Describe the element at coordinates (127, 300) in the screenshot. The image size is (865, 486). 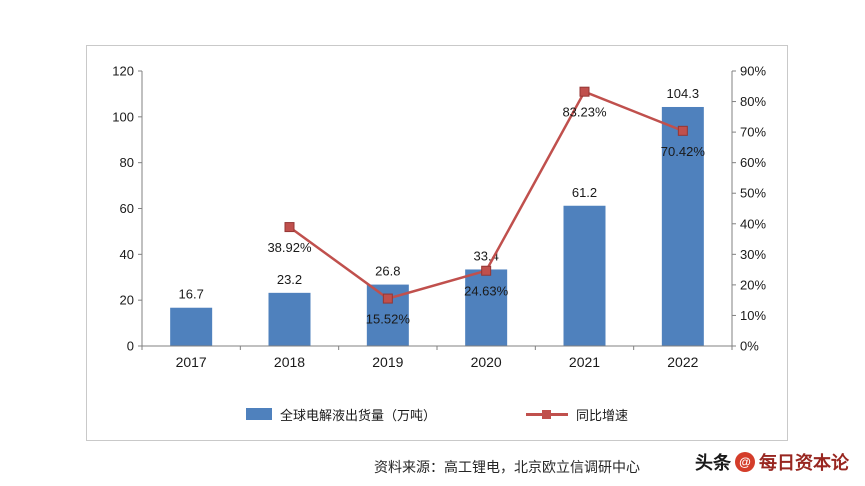
I see `left-tick-label: 20` at that location.